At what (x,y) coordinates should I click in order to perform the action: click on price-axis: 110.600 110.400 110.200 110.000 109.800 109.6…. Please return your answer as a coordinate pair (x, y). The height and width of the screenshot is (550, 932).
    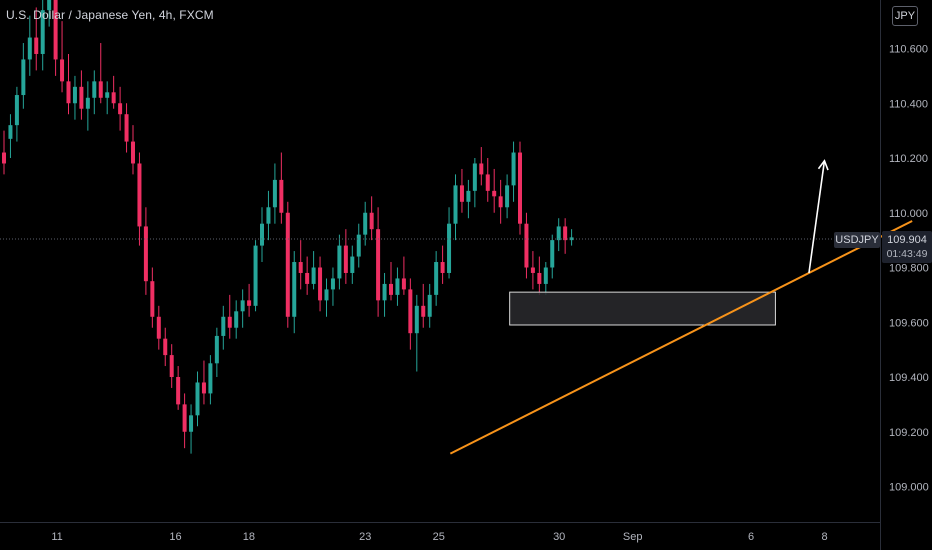
    Looking at the image, I should click on (909, 269).